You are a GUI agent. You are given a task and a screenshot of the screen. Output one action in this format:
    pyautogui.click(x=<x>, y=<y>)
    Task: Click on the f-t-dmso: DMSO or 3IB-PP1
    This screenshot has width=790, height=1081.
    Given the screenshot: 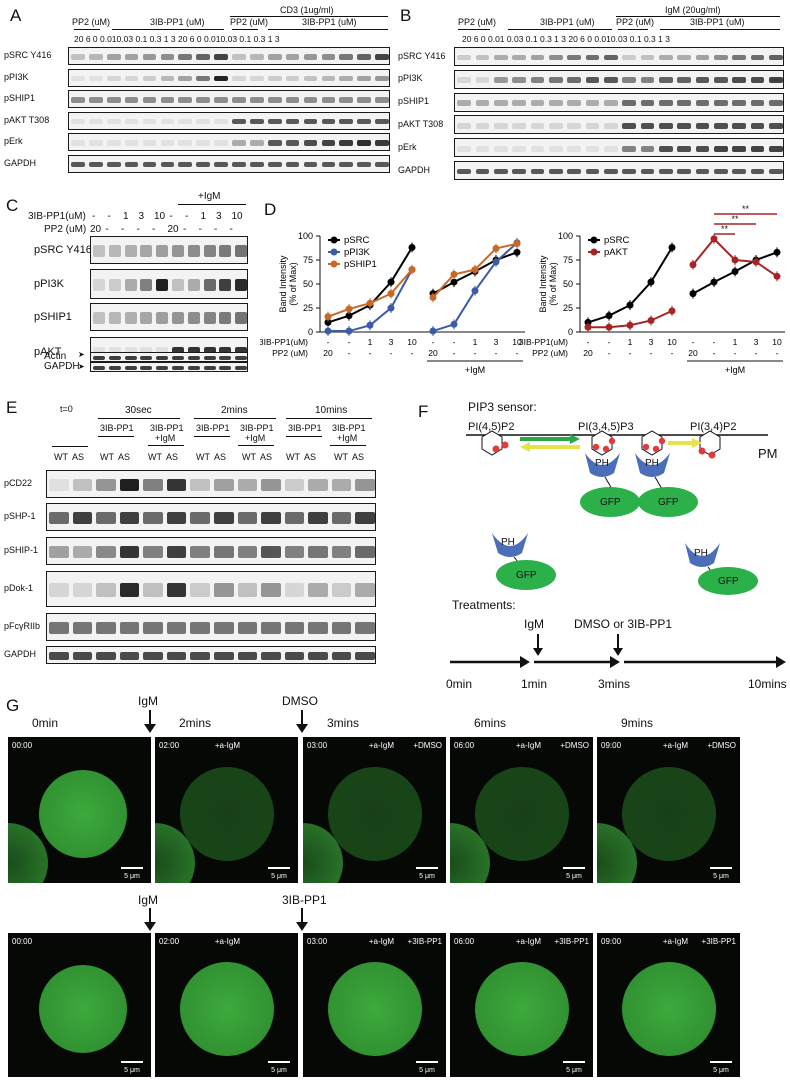 What is the action you would take?
    pyautogui.click(x=623, y=624)
    